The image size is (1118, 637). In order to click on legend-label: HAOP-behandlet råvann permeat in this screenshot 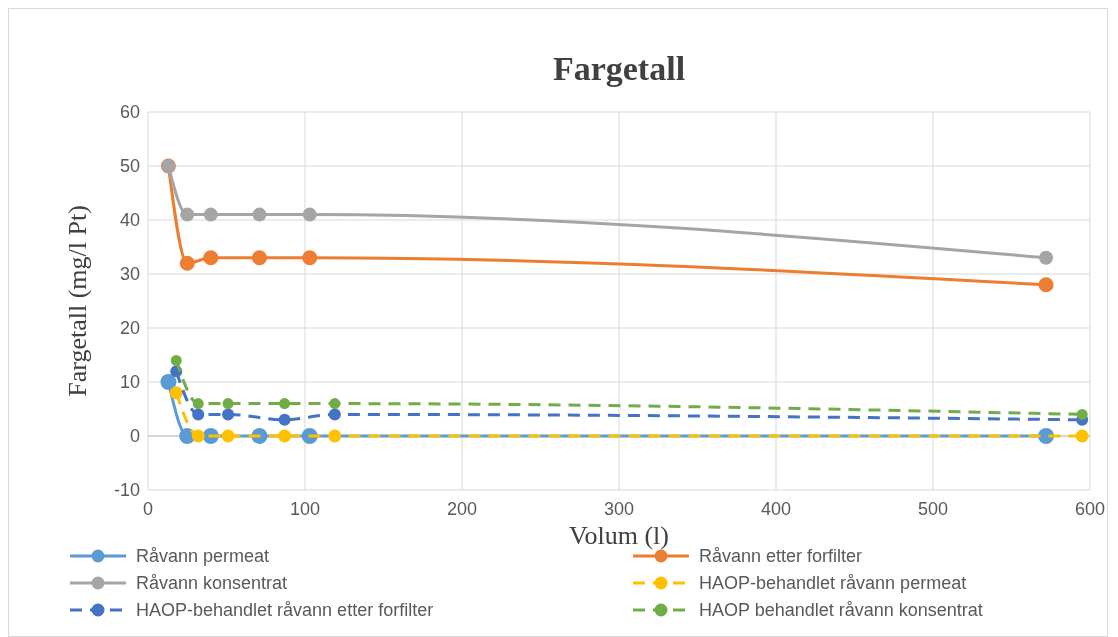, I will do `click(833, 583)`.